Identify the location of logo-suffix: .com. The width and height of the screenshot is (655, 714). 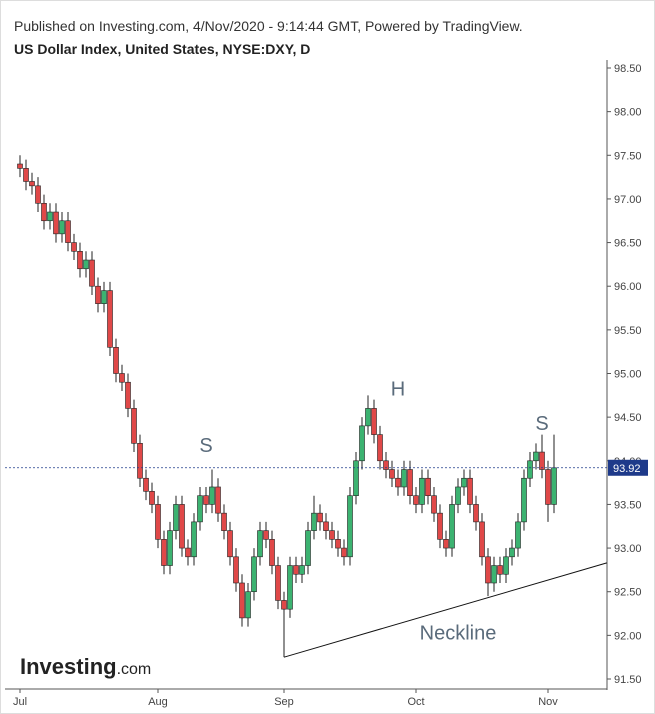
(134, 669).